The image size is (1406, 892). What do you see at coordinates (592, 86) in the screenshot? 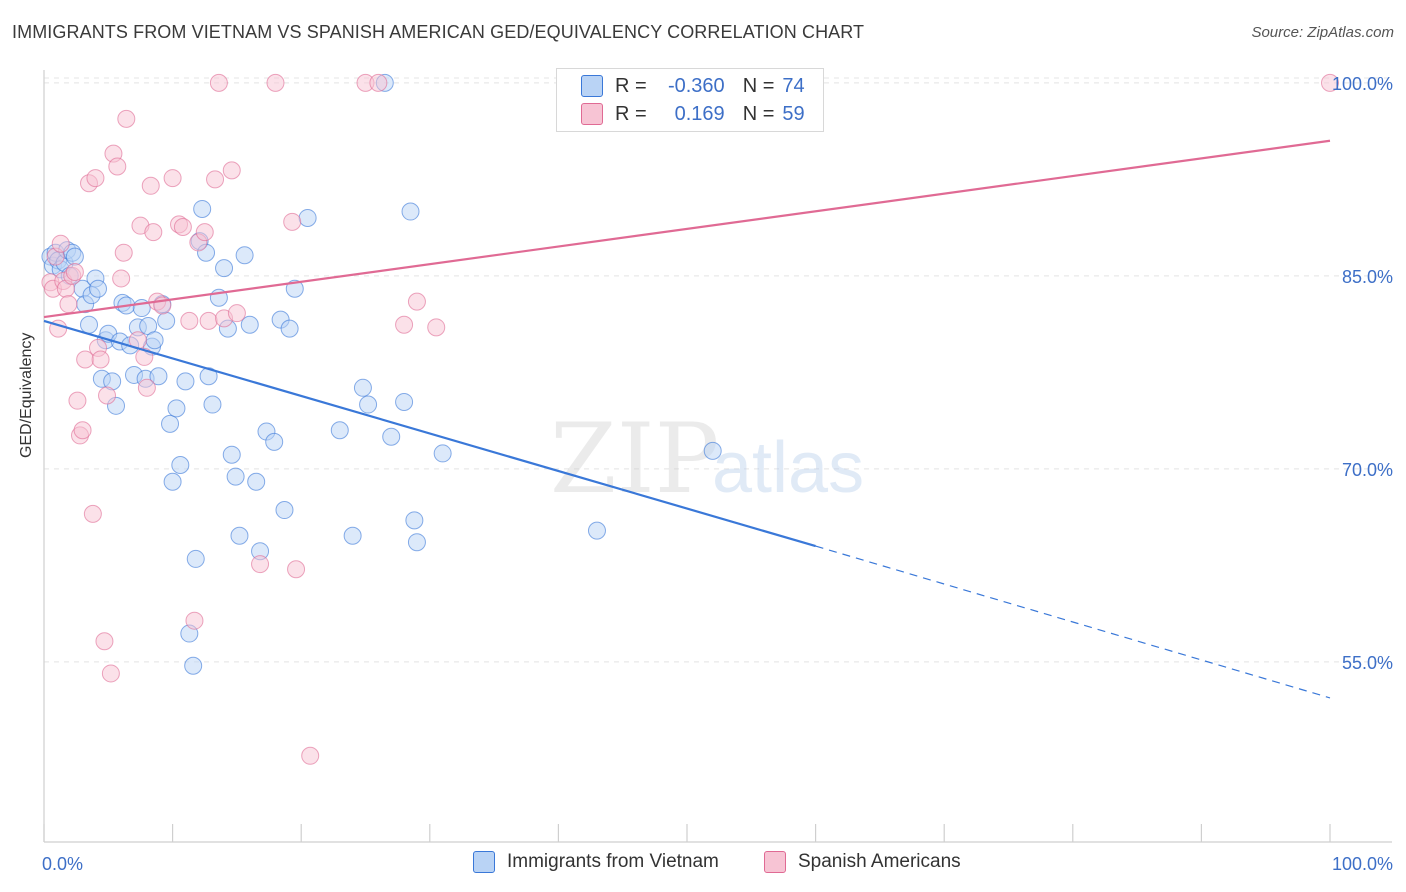
I see `legend-swatch-blue` at bounding box center [592, 86].